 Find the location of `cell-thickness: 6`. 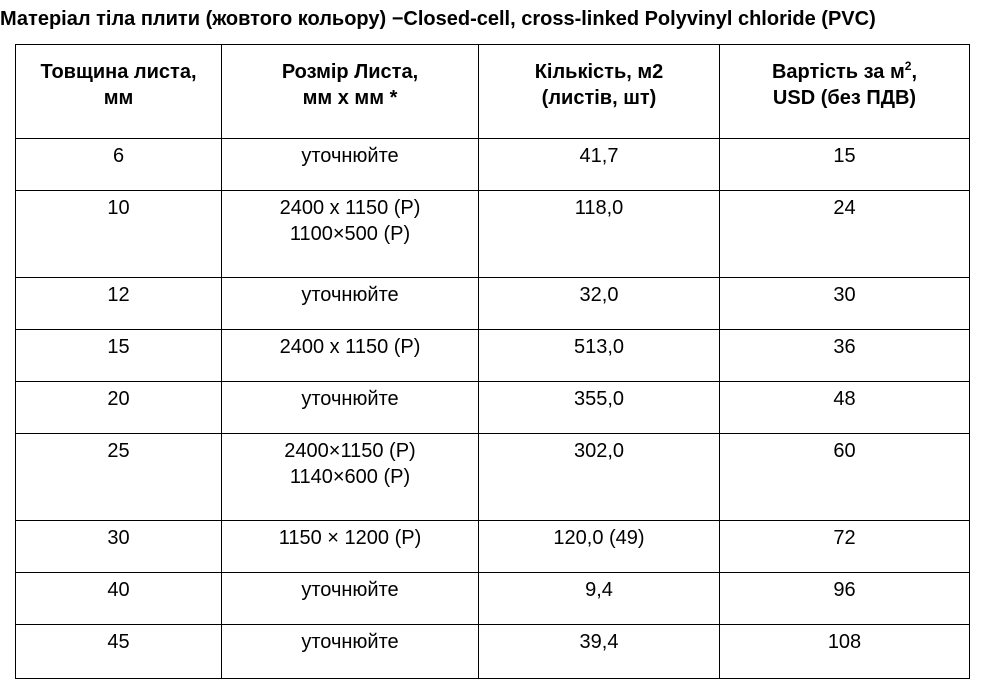

cell-thickness: 6 is located at coordinates (118, 164).